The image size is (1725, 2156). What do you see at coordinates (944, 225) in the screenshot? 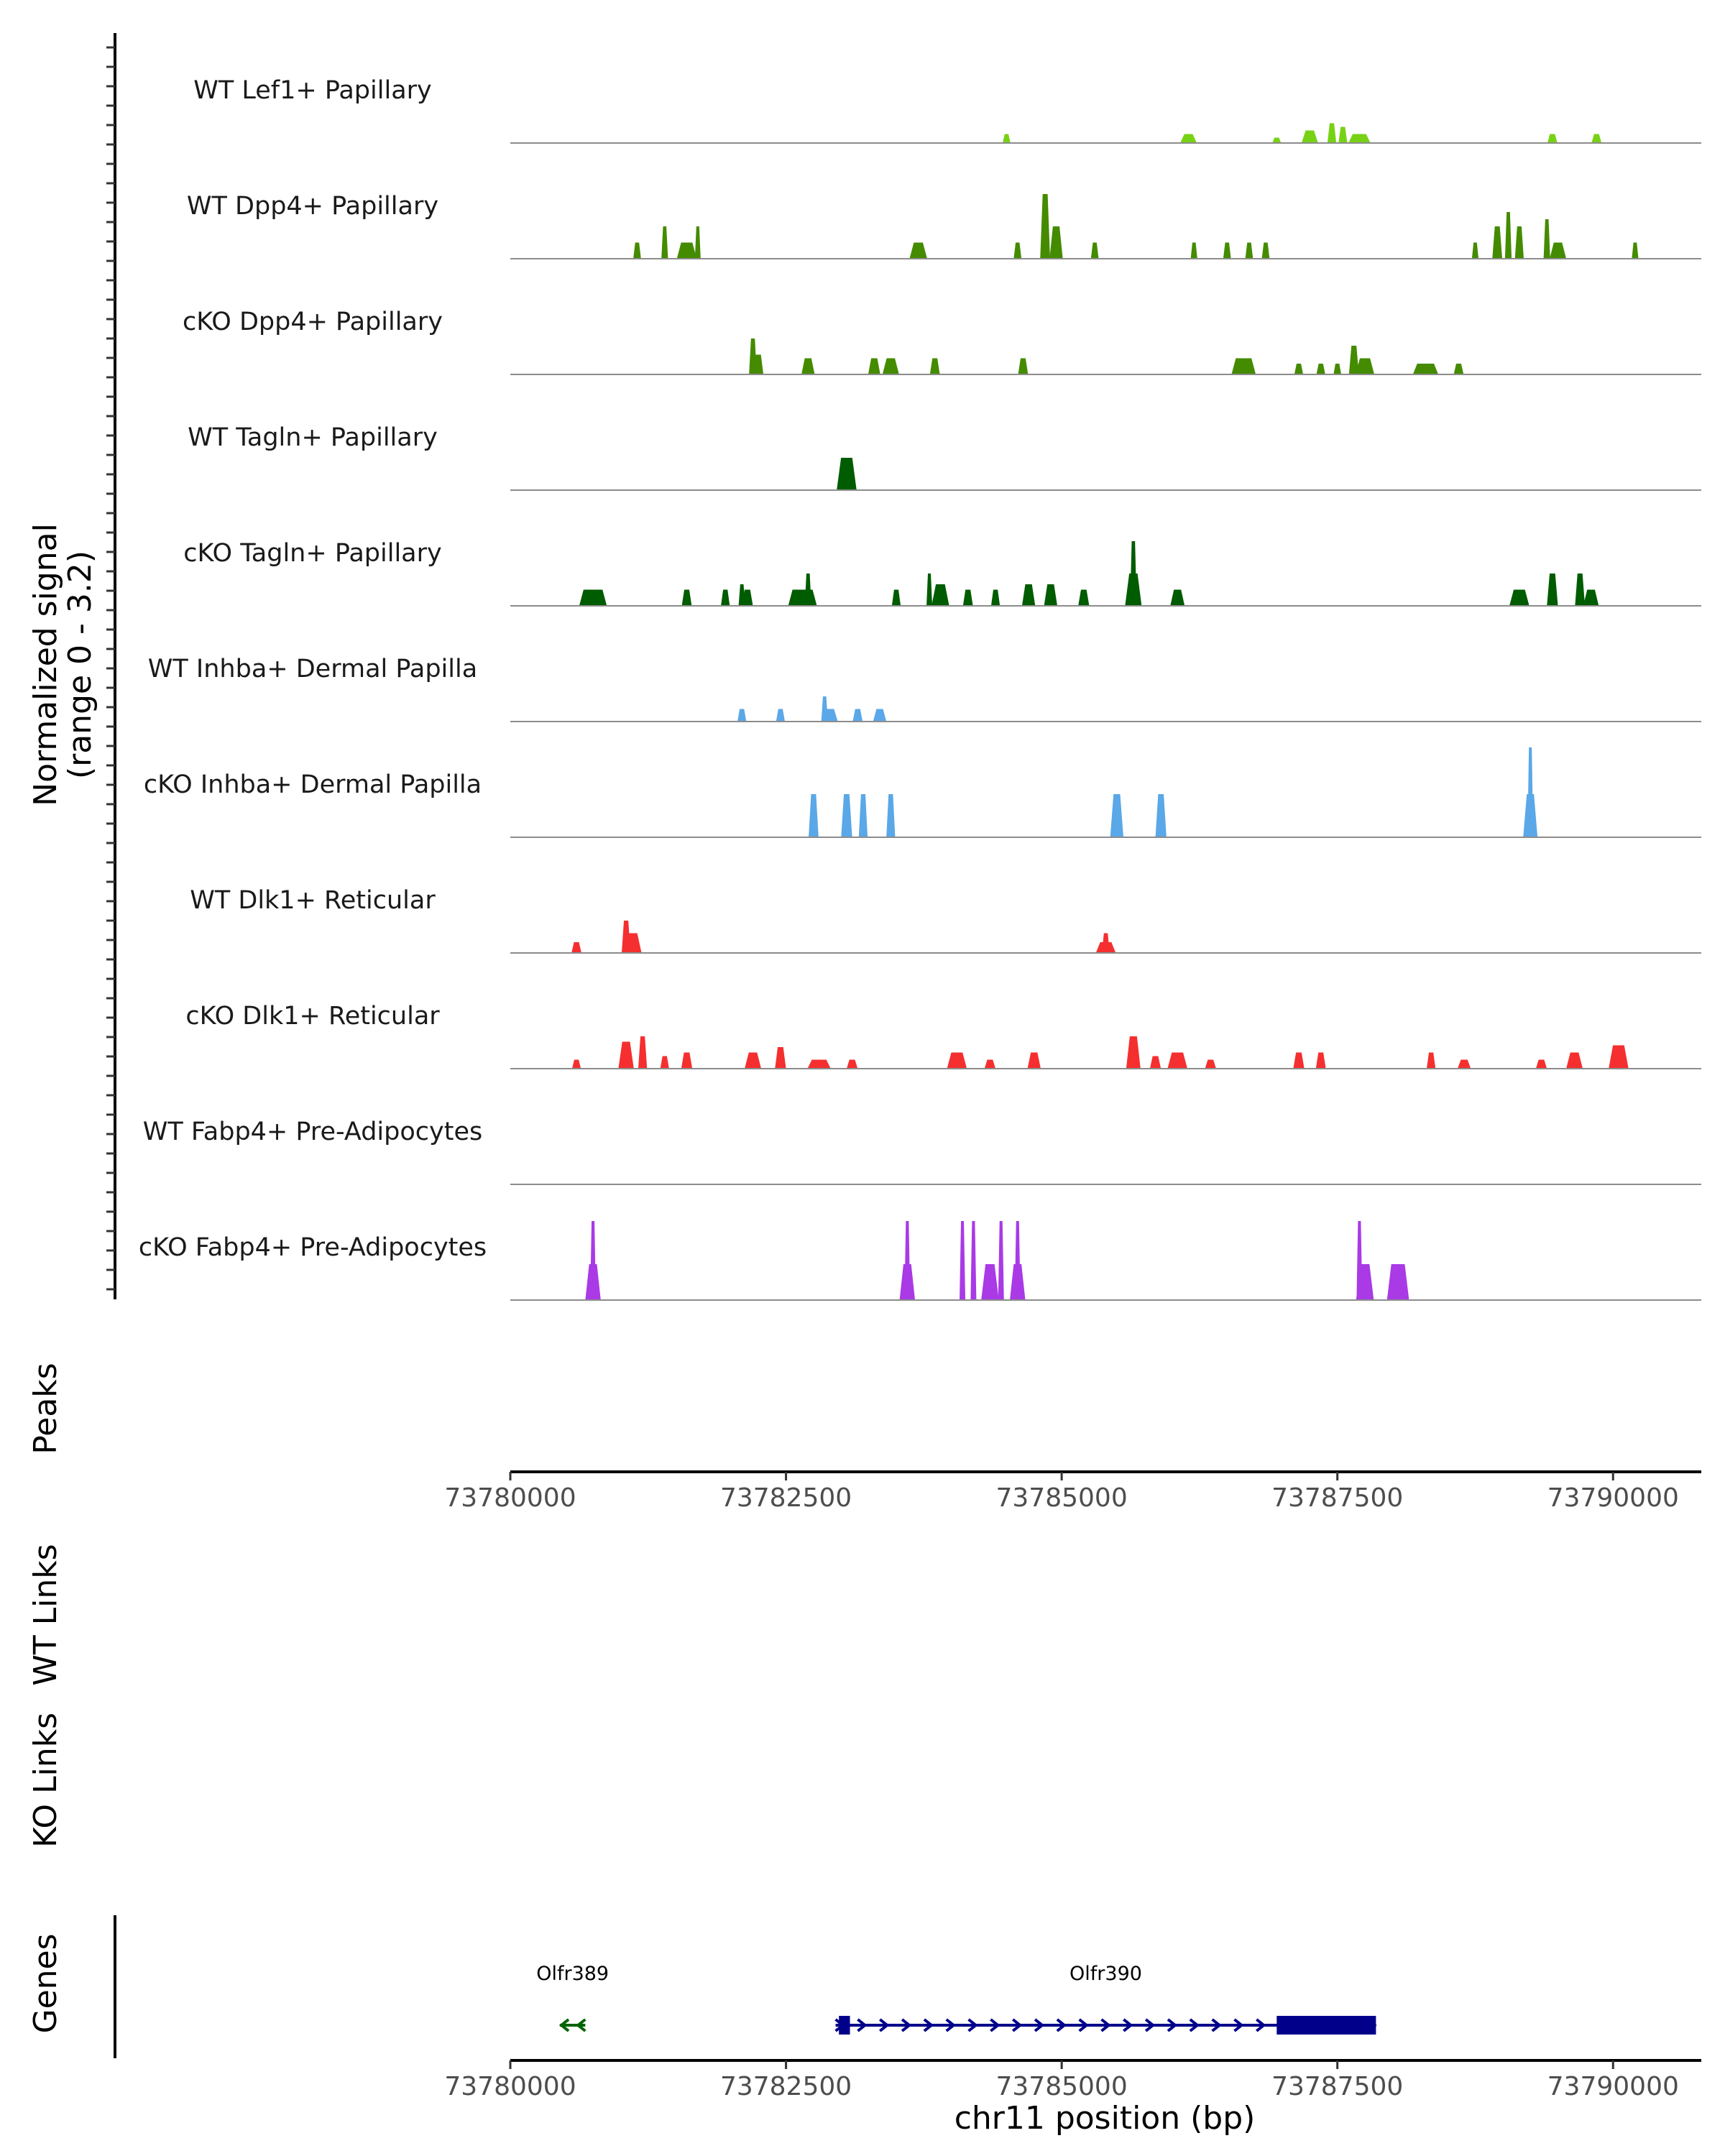
I see `track-2: WT Dpp4+ Papillary` at bounding box center [944, 225].